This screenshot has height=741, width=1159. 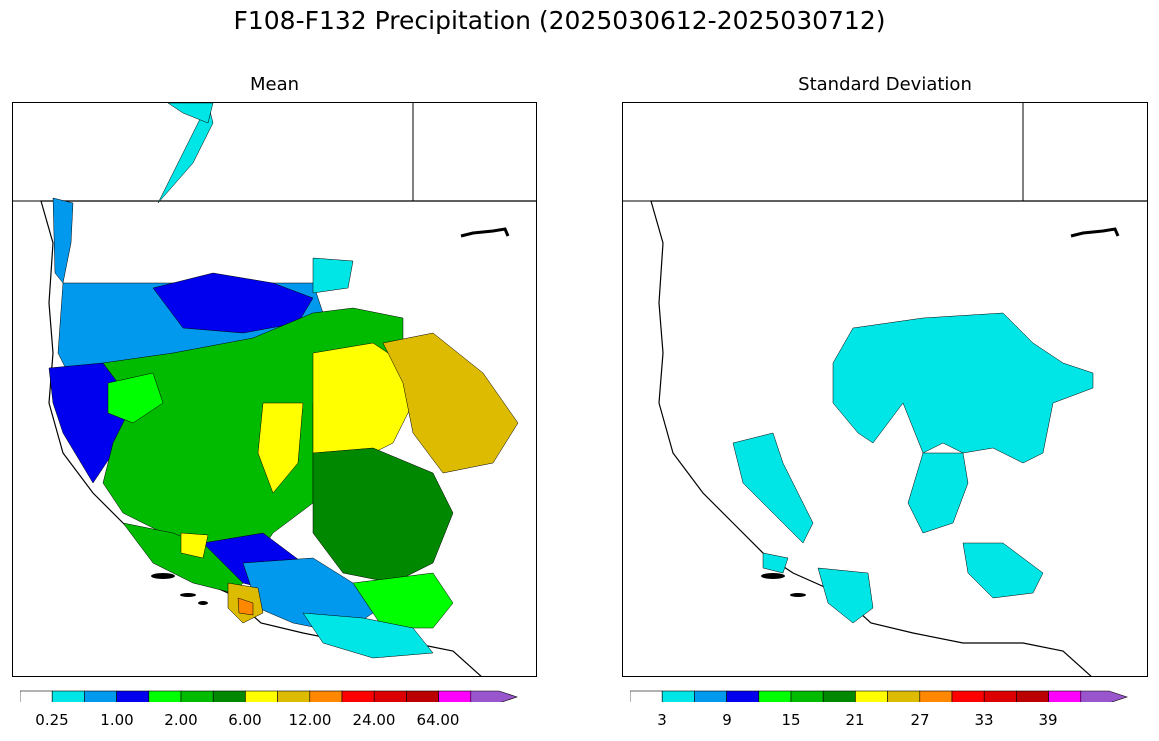 What do you see at coordinates (791, 720) in the screenshot?
I see `stddev-colorbar-label: 15` at bounding box center [791, 720].